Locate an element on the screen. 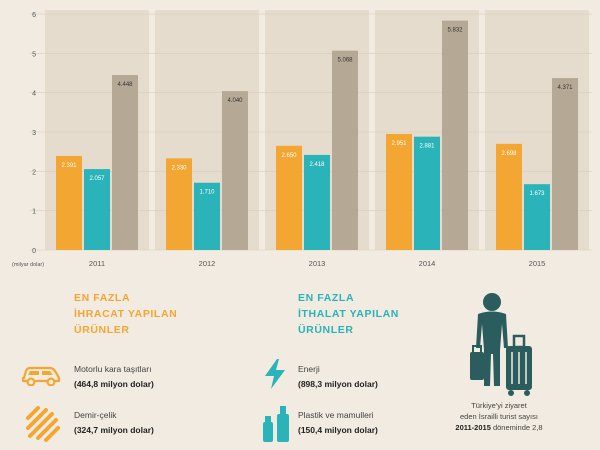 The image size is (600, 450). import-section-title: EN FAZLA İTHALAT YAPILAN ÜRÜNLER is located at coordinates (378, 314).